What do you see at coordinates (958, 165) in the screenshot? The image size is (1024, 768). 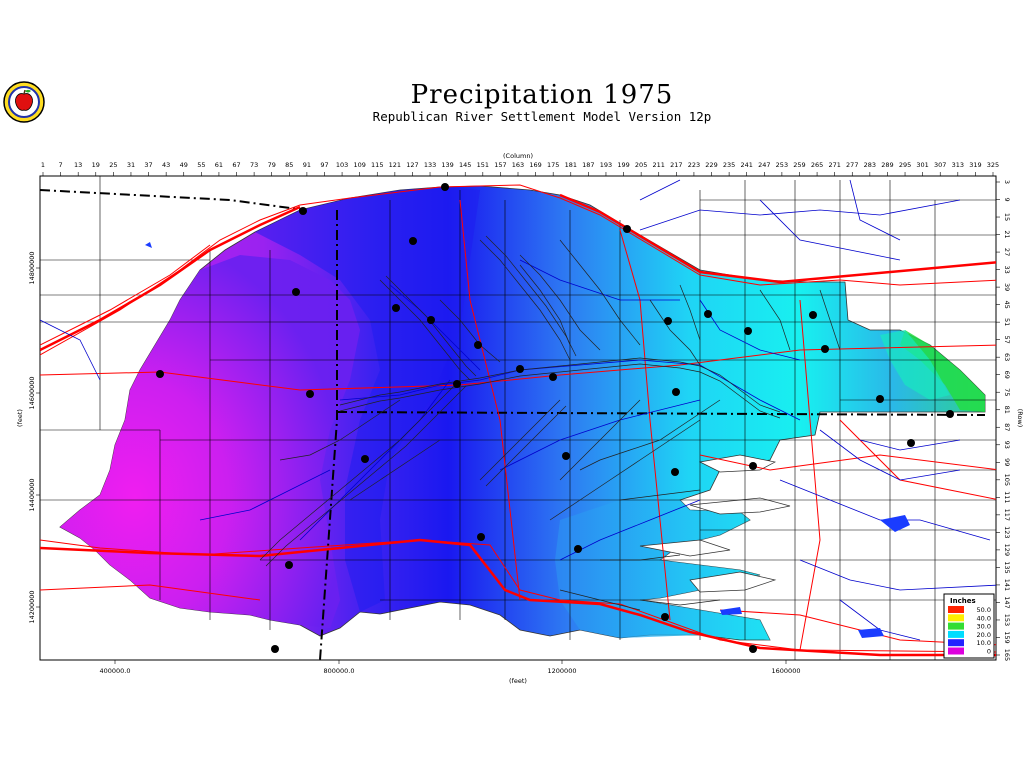 I see `column-tick-label: 313` at bounding box center [958, 165].